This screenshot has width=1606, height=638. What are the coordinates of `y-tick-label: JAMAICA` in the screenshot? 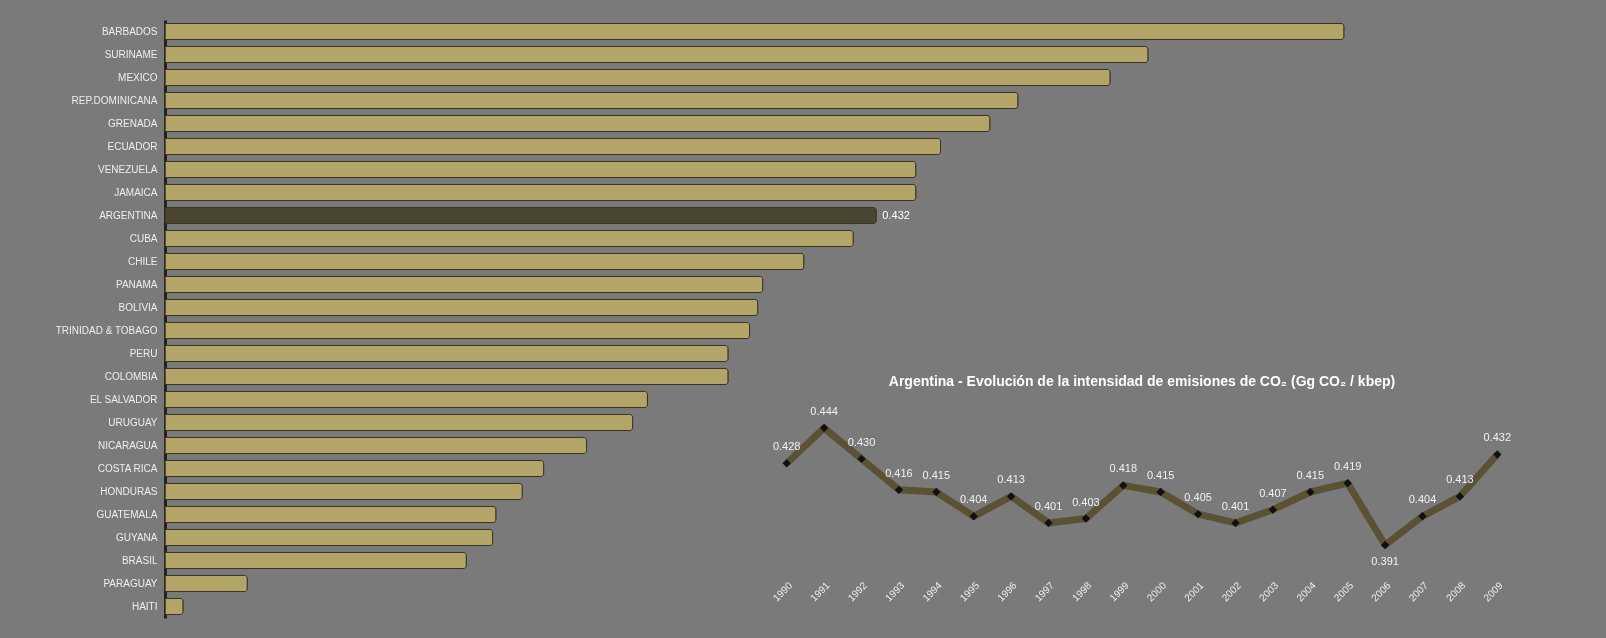 It's located at (136, 192).